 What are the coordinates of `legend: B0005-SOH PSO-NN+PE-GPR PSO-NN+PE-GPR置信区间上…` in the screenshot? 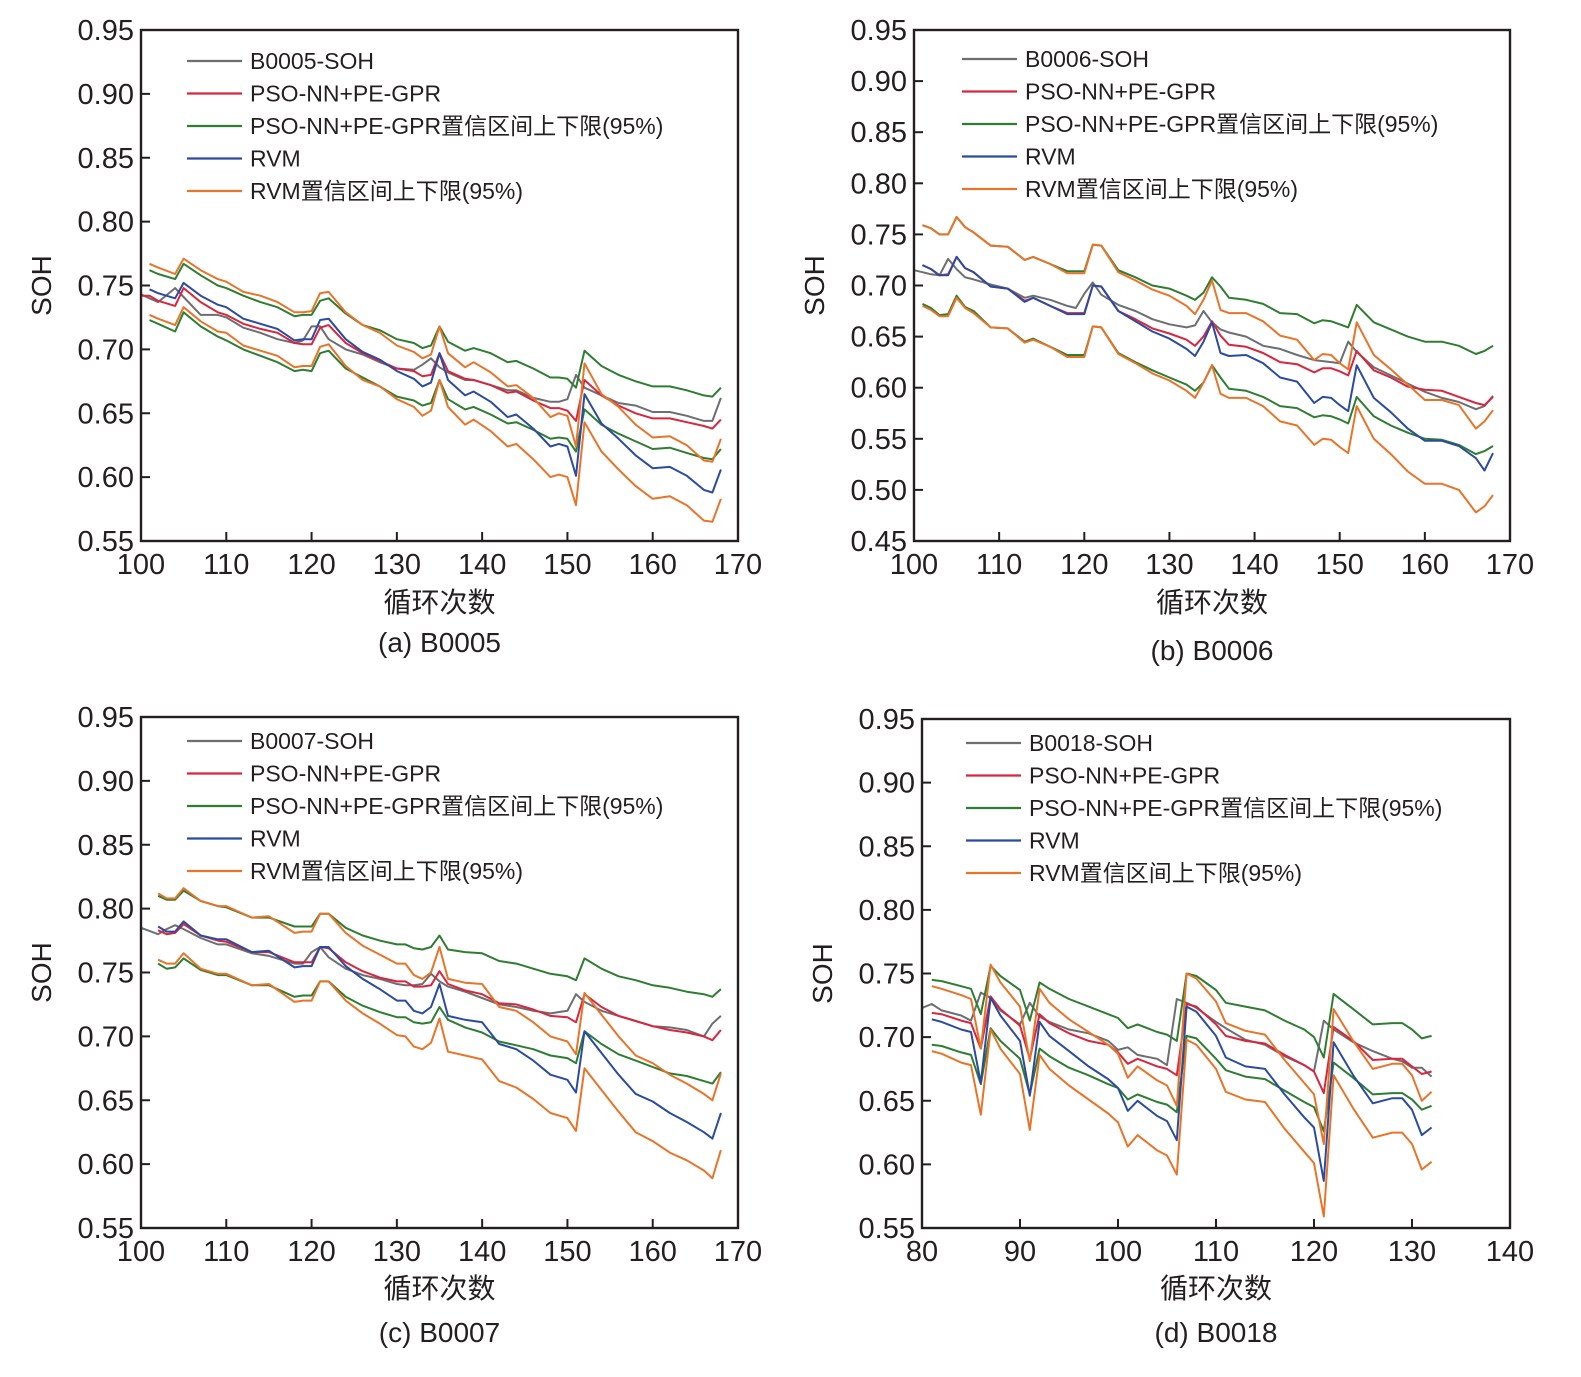 It's located at (425, 126).